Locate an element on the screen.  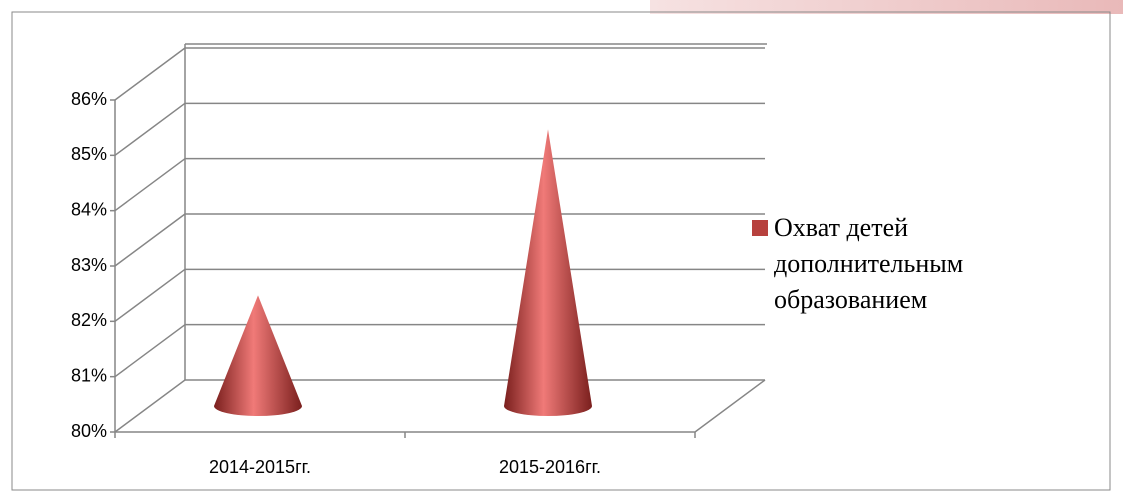
y-tick-label: 84% is located at coordinates (89, 209).